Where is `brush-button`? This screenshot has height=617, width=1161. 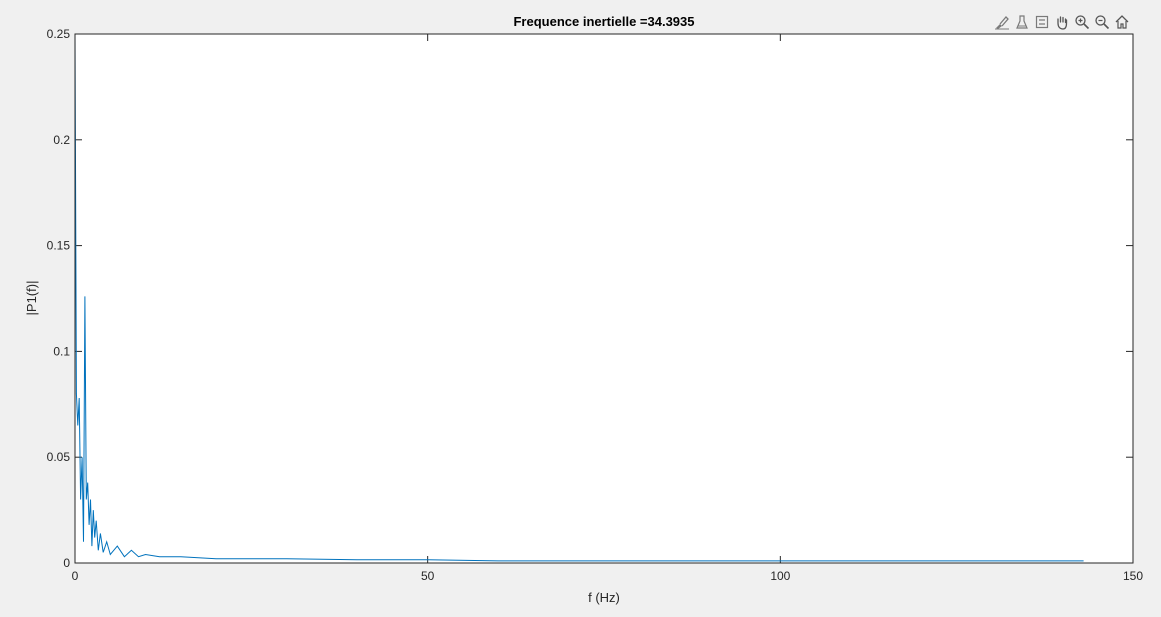 brush-button is located at coordinates (1001, 22).